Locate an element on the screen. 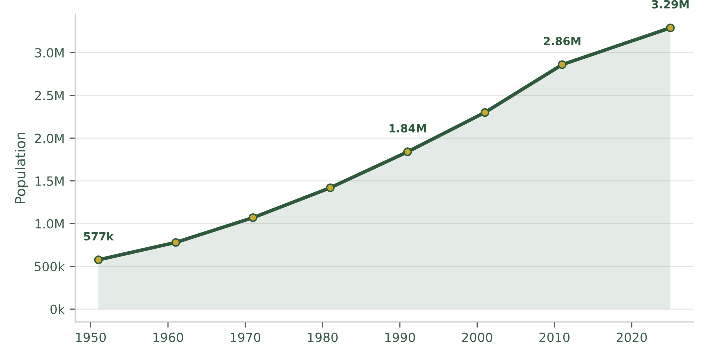 This screenshot has width=719, height=360. x-tick-label: 1990 is located at coordinates (401, 337).